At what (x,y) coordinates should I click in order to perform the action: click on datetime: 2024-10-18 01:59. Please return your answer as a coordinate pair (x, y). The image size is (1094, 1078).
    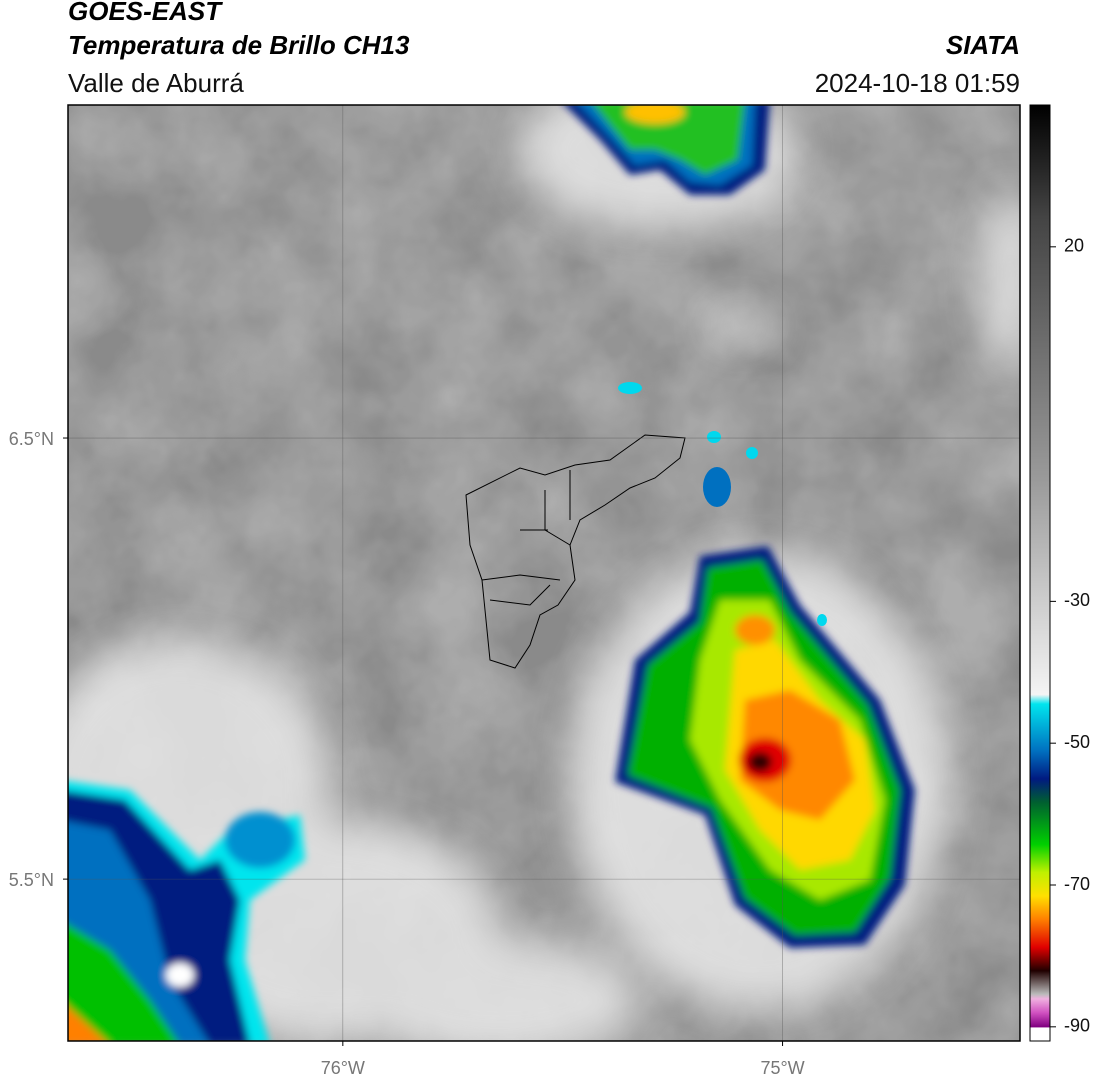
    Looking at the image, I should click on (917, 83).